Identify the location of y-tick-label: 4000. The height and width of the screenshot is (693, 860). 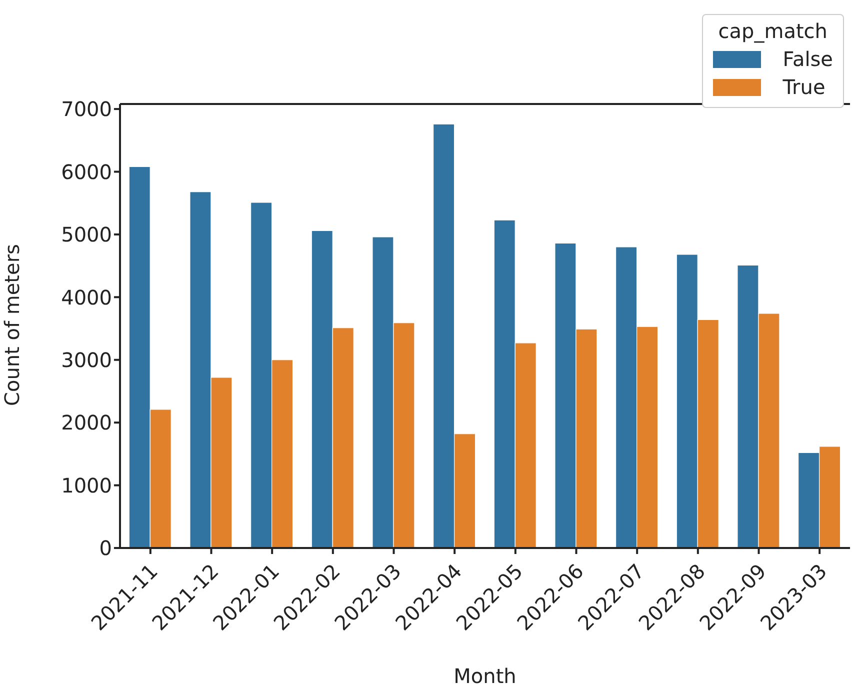
(86, 297).